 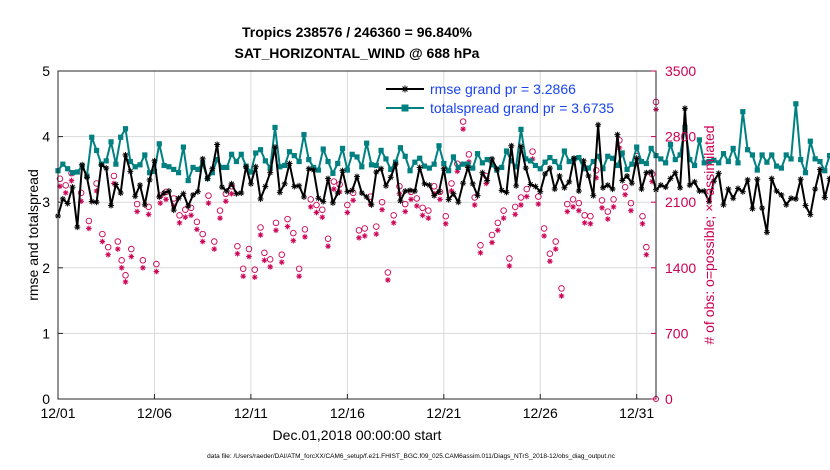 What do you see at coordinates (443, 413) in the screenshot?
I see `x-tick-label: 12/21` at bounding box center [443, 413].